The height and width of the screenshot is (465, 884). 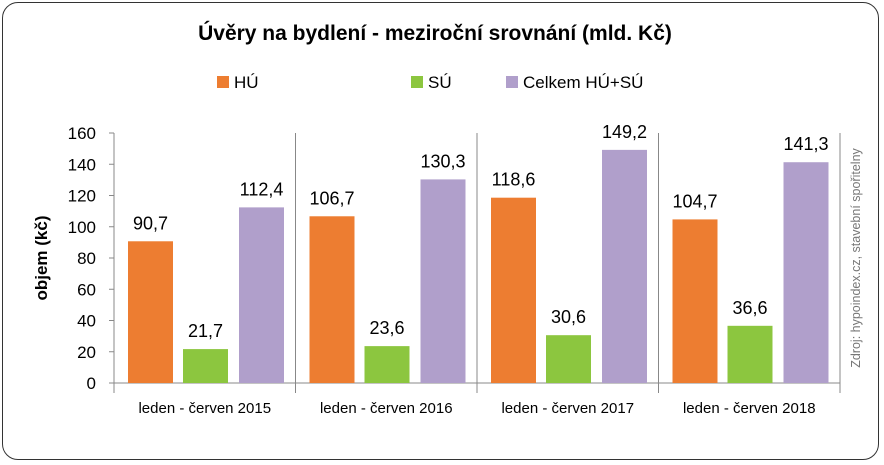 I want to click on y-tick-label: 160, so click(x=82, y=133).